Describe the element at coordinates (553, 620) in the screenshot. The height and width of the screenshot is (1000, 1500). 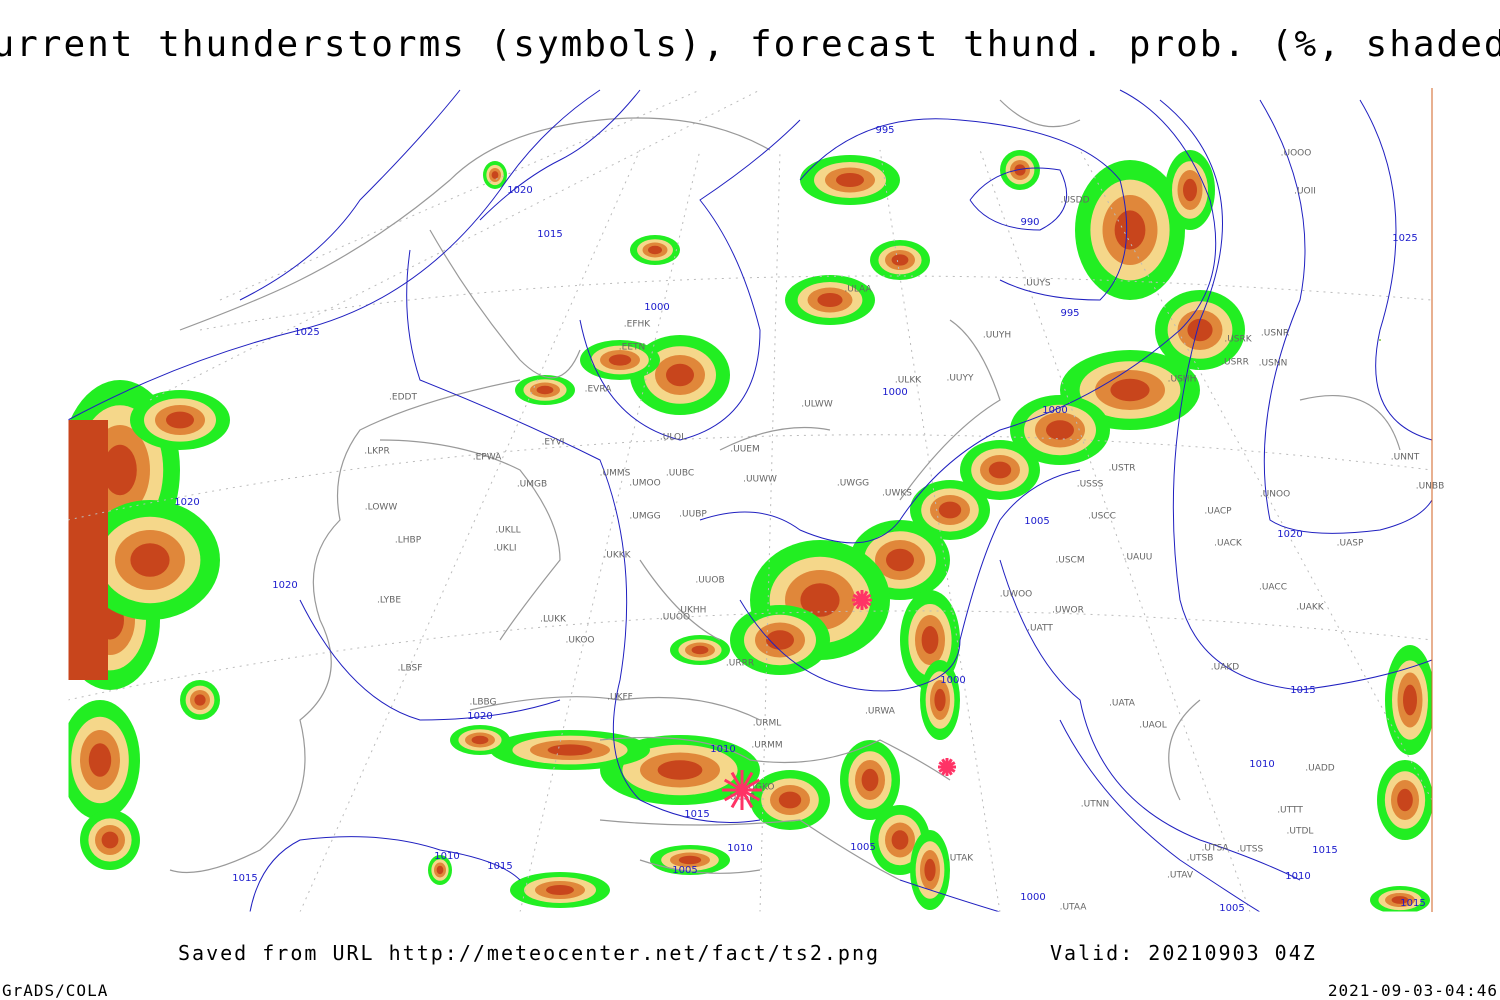
I see `station-label: .LUKK` at that location.